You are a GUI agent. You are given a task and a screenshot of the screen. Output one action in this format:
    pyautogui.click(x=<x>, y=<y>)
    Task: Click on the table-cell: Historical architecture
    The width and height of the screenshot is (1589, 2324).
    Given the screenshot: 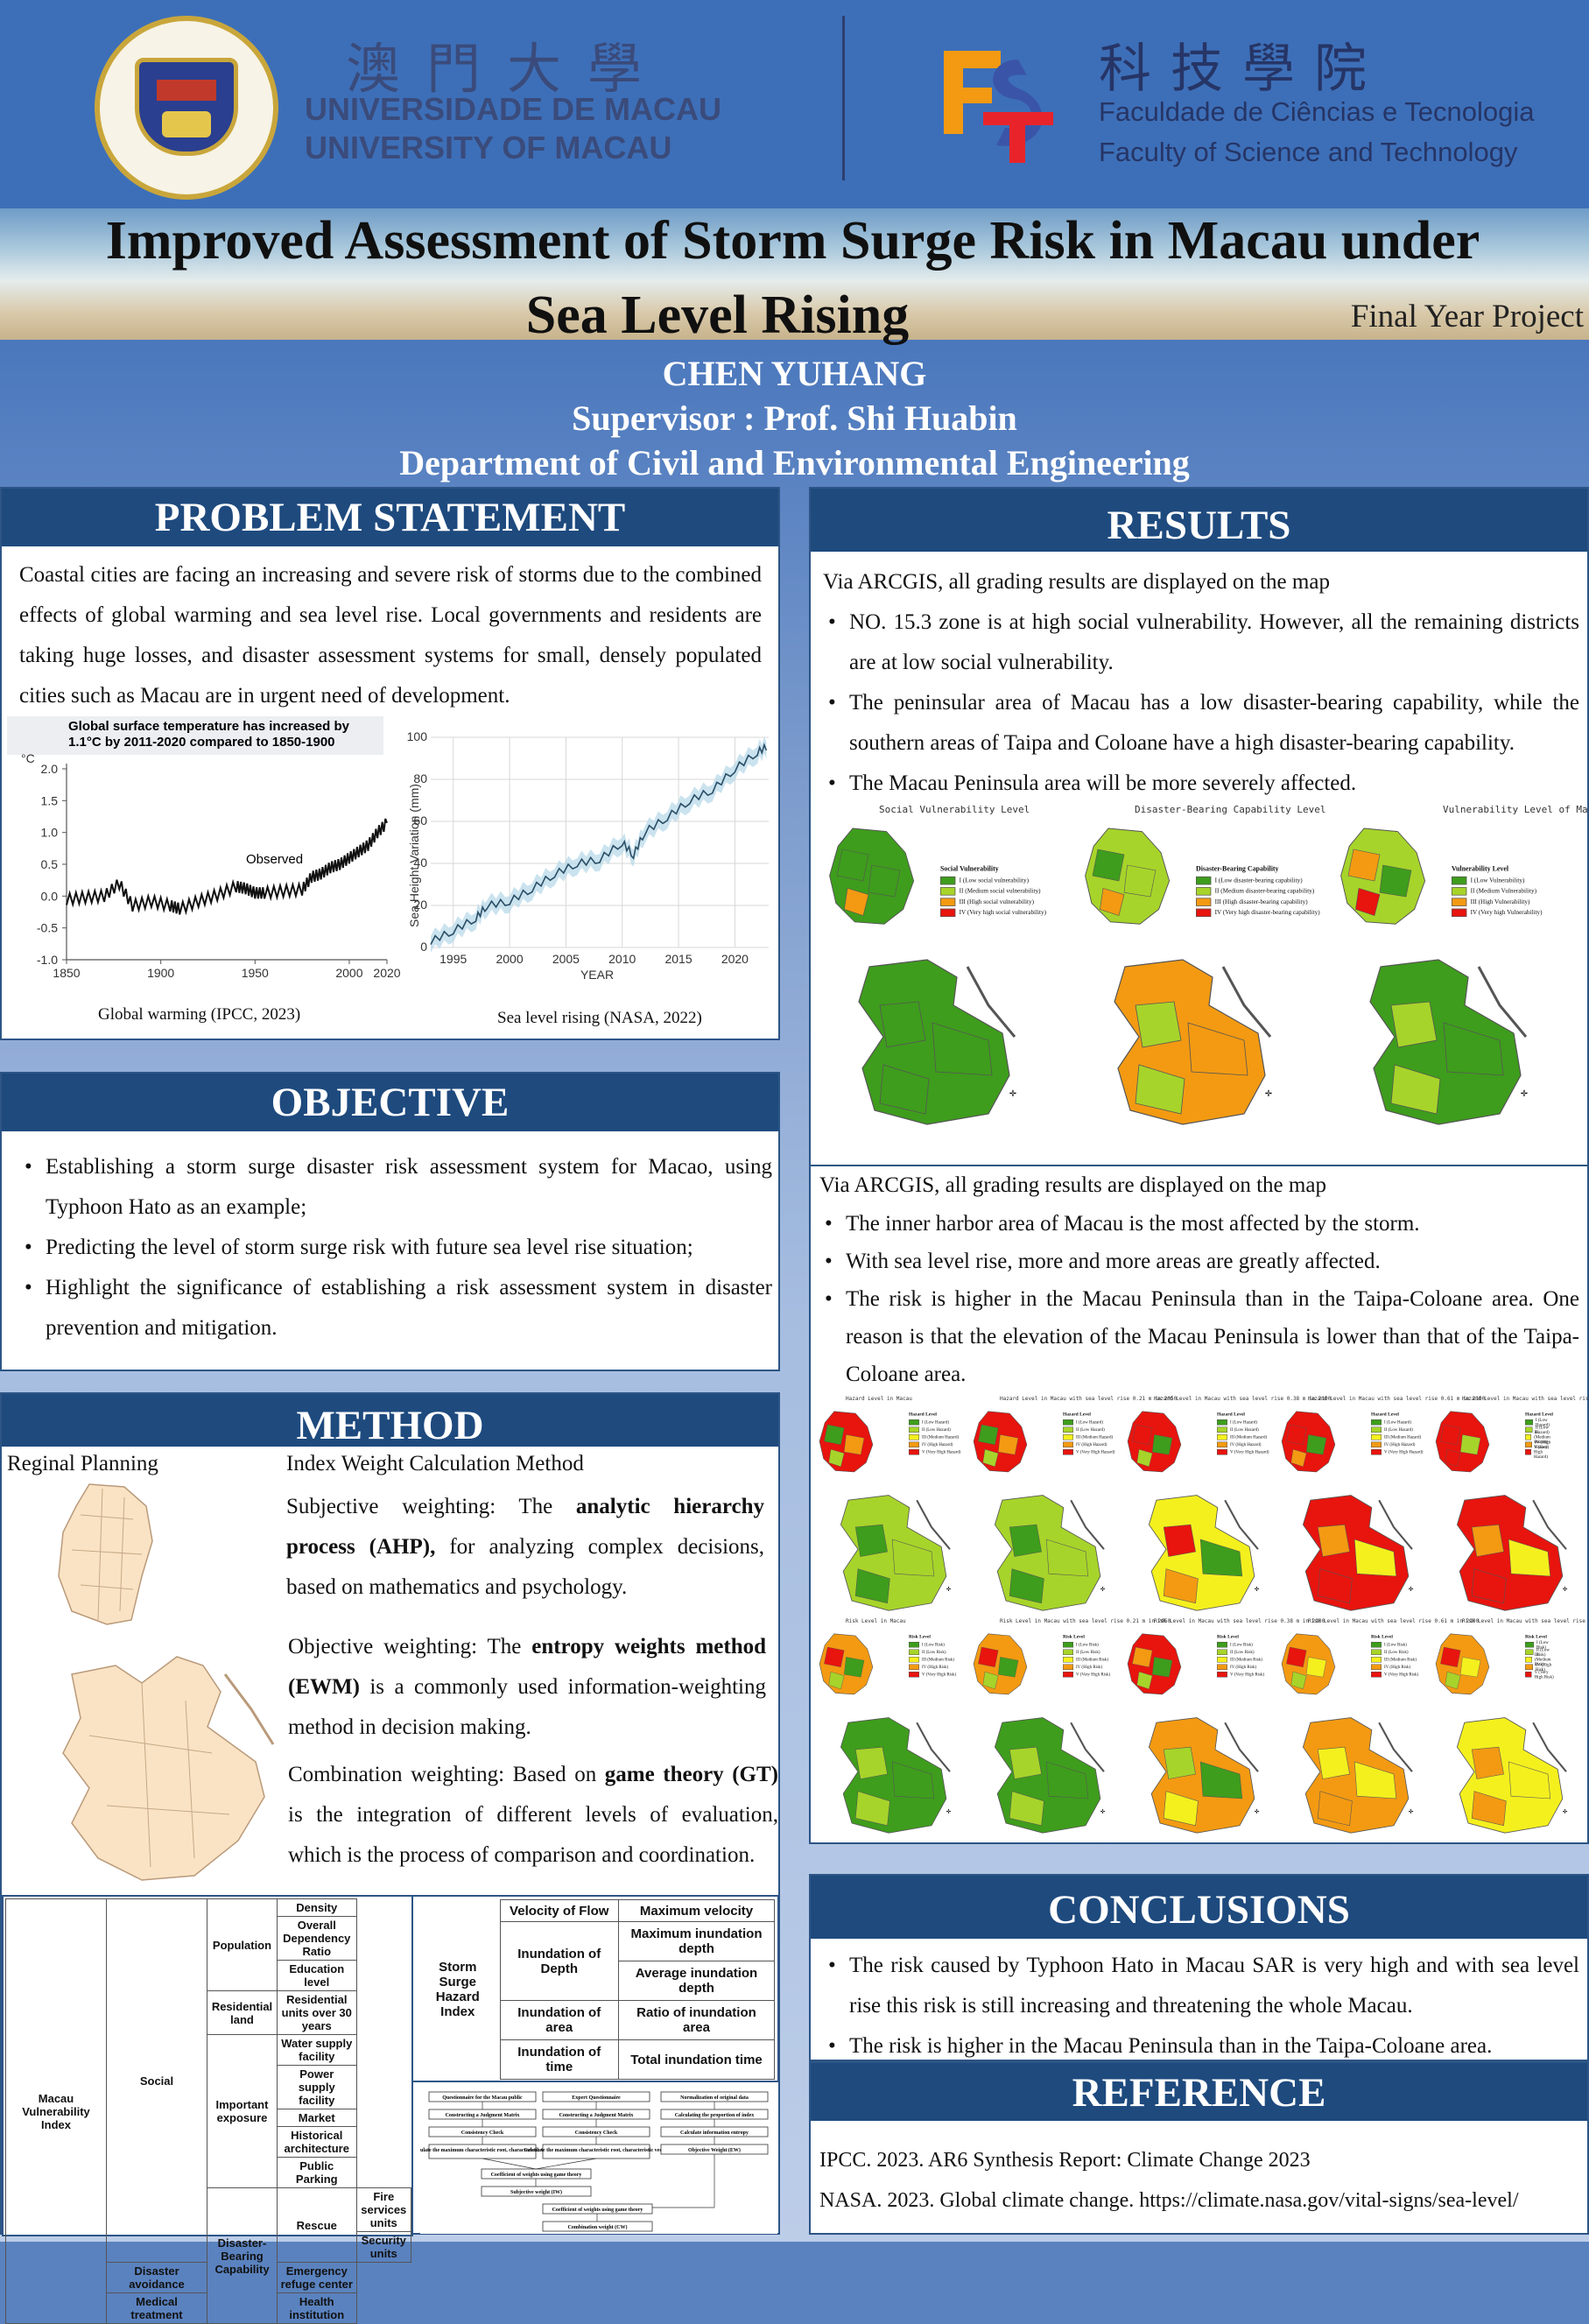 What is the action you would take?
    pyautogui.click(x=317, y=2142)
    